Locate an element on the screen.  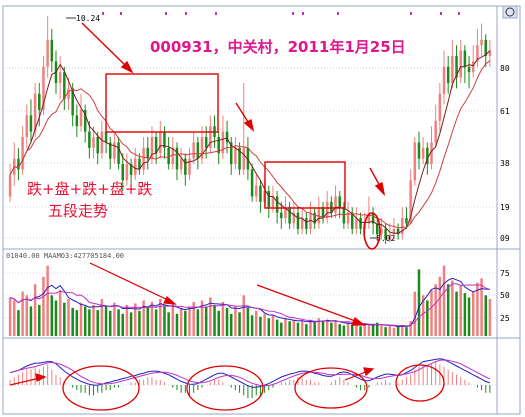
macd-lines is located at coordinates (250, 373).